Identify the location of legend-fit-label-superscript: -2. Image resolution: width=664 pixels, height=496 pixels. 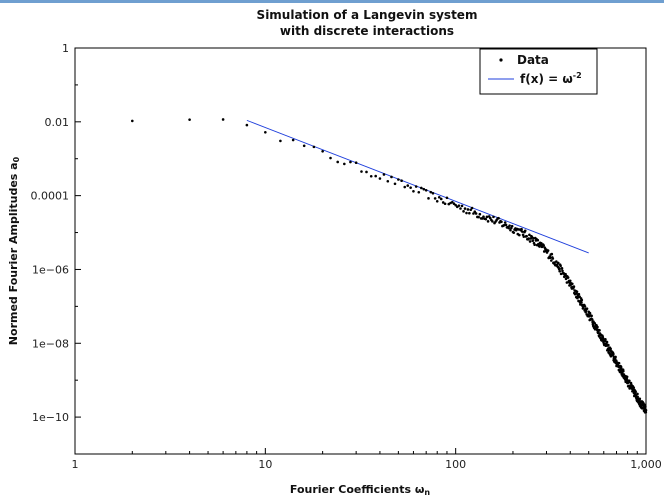
(577, 75).